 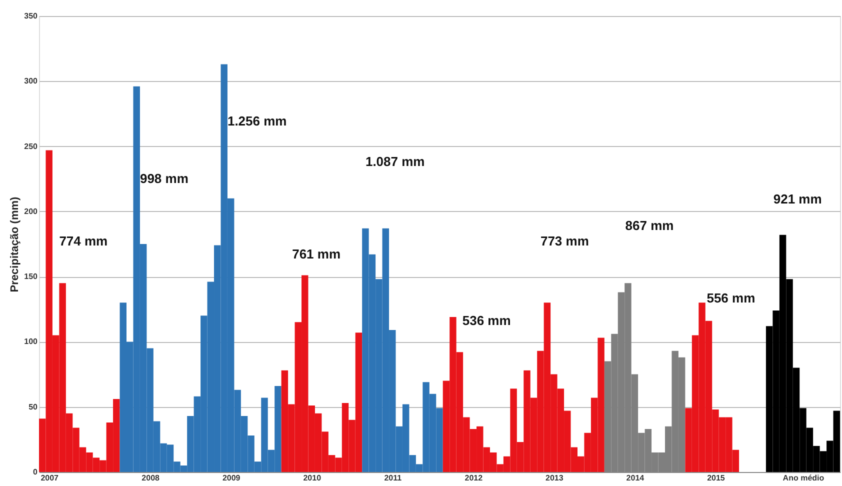 What do you see at coordinates (731, 298) in the screenshot?
I see `annotation: 556 mm` at bounding box center [731, 298].